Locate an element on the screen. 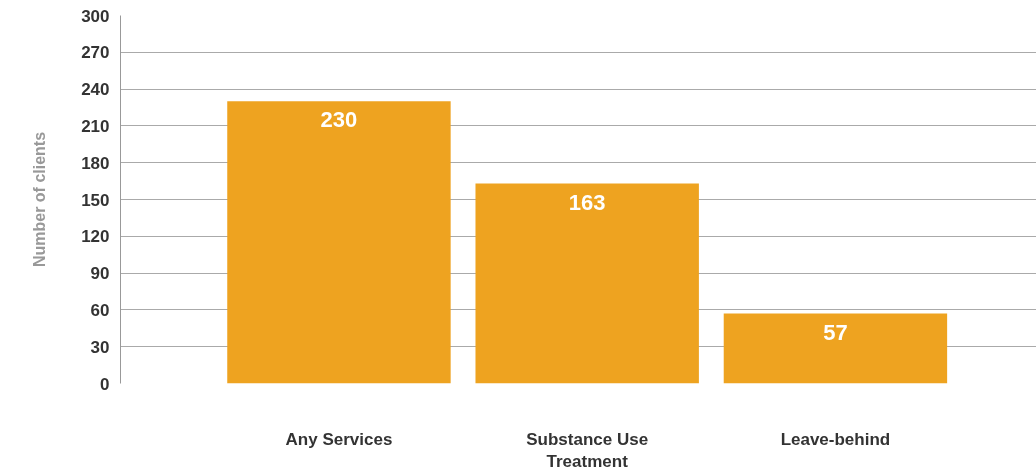 The image size is (1036, 474). y-tick-label: 90 is located at coordinates (100, 274).